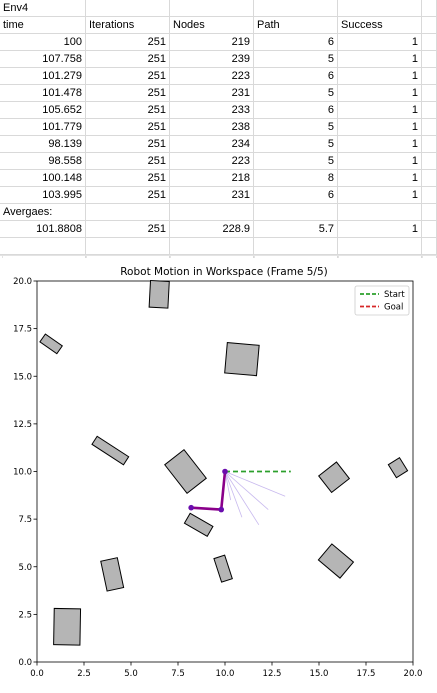  Describe the element at coordinates (212, 144) in the screenshot. I see `data-cell: 234` at that location.